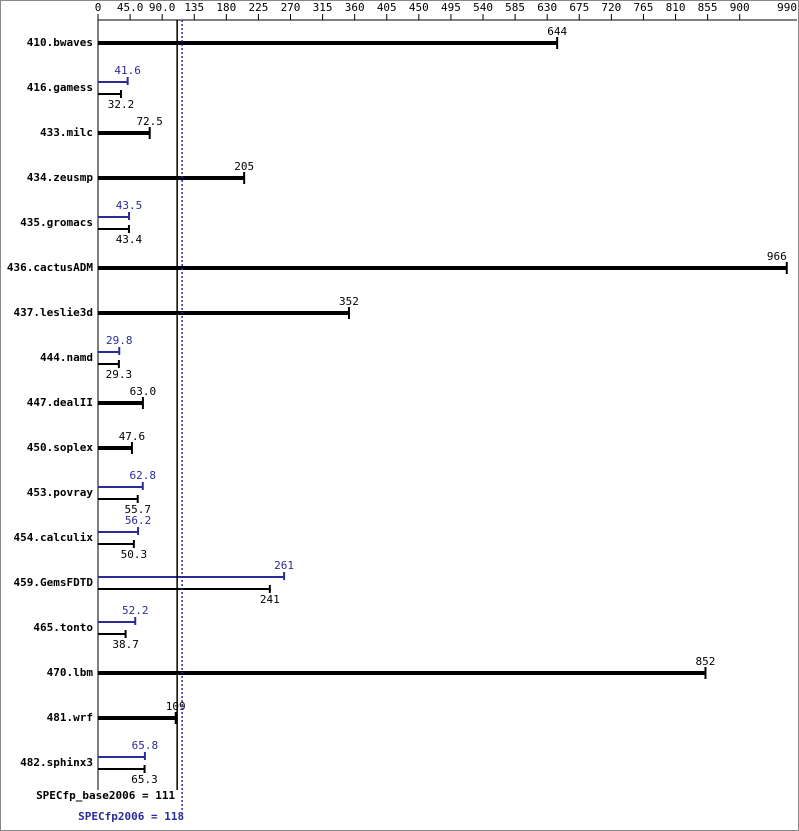 Image resolution: width=799 pixels, height=831 pixels. Describe the element at coordinates (226, 7) in the screenshot. I see `x-tick-label: 180` at that location.